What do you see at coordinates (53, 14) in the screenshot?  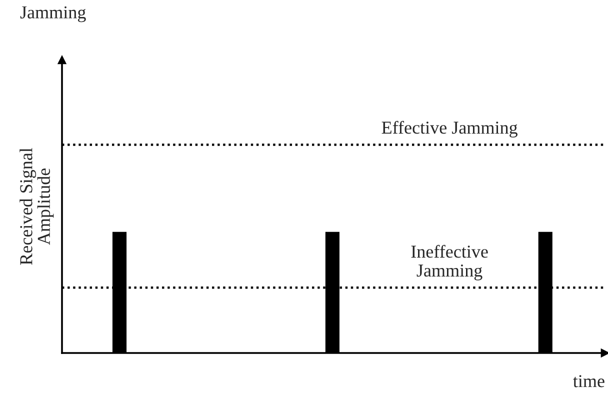 I see `chart-title: Jamming` at bounding box center [53, 14].